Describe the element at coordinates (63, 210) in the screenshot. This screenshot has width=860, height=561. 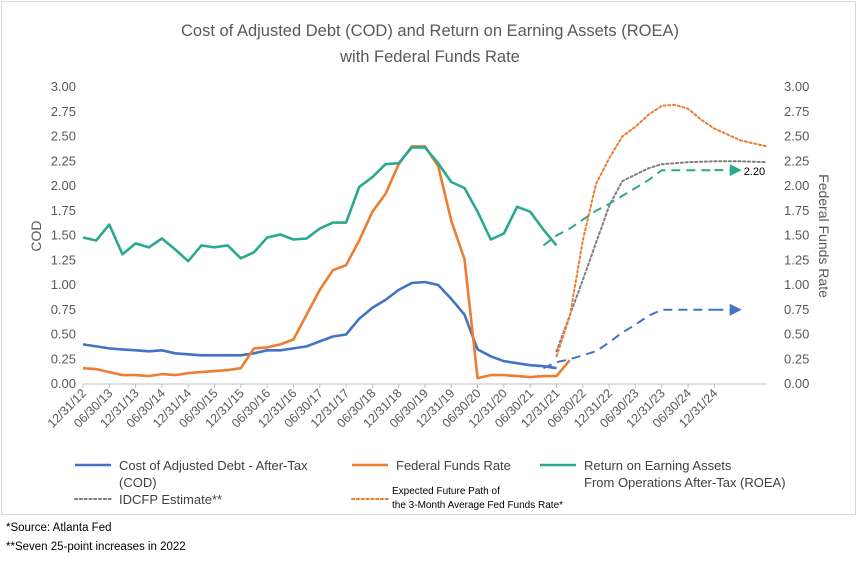
I see `y-tick-left-label: 1.75` at that location.